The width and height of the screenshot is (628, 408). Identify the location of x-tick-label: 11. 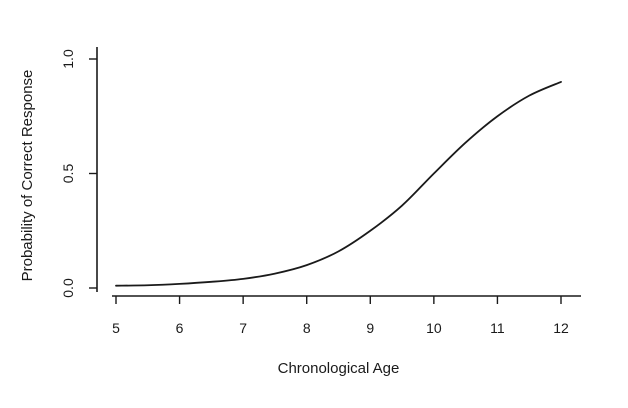
(497, 328).